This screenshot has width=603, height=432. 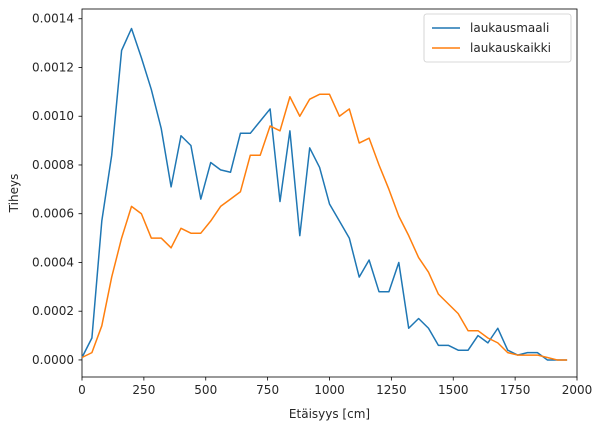 I want to click on y-tick-label: 0.0008, so click(x=53, y=165).